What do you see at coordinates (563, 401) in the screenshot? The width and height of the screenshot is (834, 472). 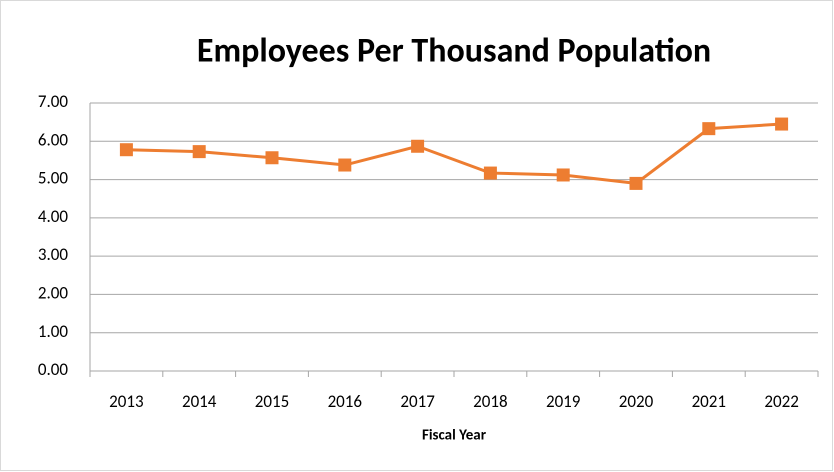 I see `x-tick-label: 2019` at bounding box center [563, 401].